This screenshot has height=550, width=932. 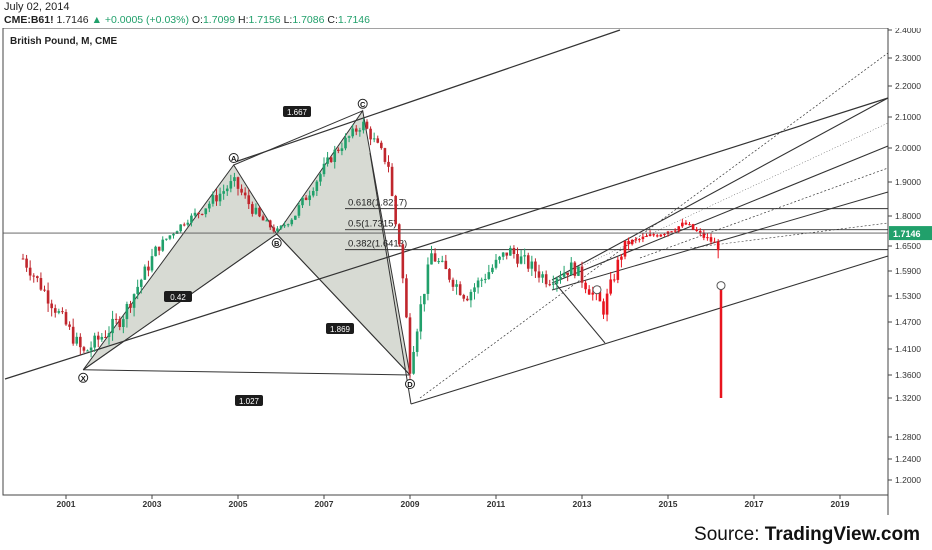 I want to click on symbol: CME:B61!, so click(x=29, y=20).